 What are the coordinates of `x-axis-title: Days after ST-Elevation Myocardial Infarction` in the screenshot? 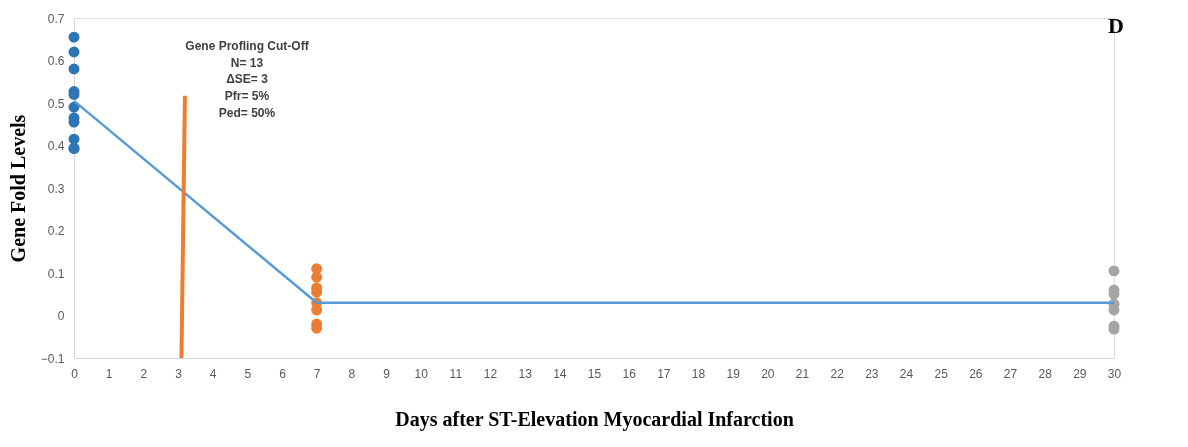 It's located at (594, 419).